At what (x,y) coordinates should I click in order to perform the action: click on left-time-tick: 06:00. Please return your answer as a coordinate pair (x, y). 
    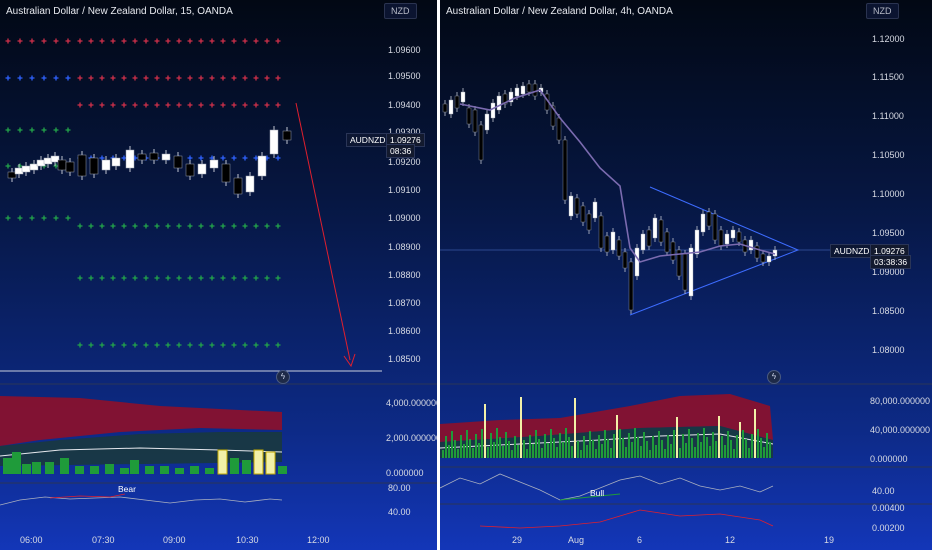
    Looking at the image, I should click on (31, 540).